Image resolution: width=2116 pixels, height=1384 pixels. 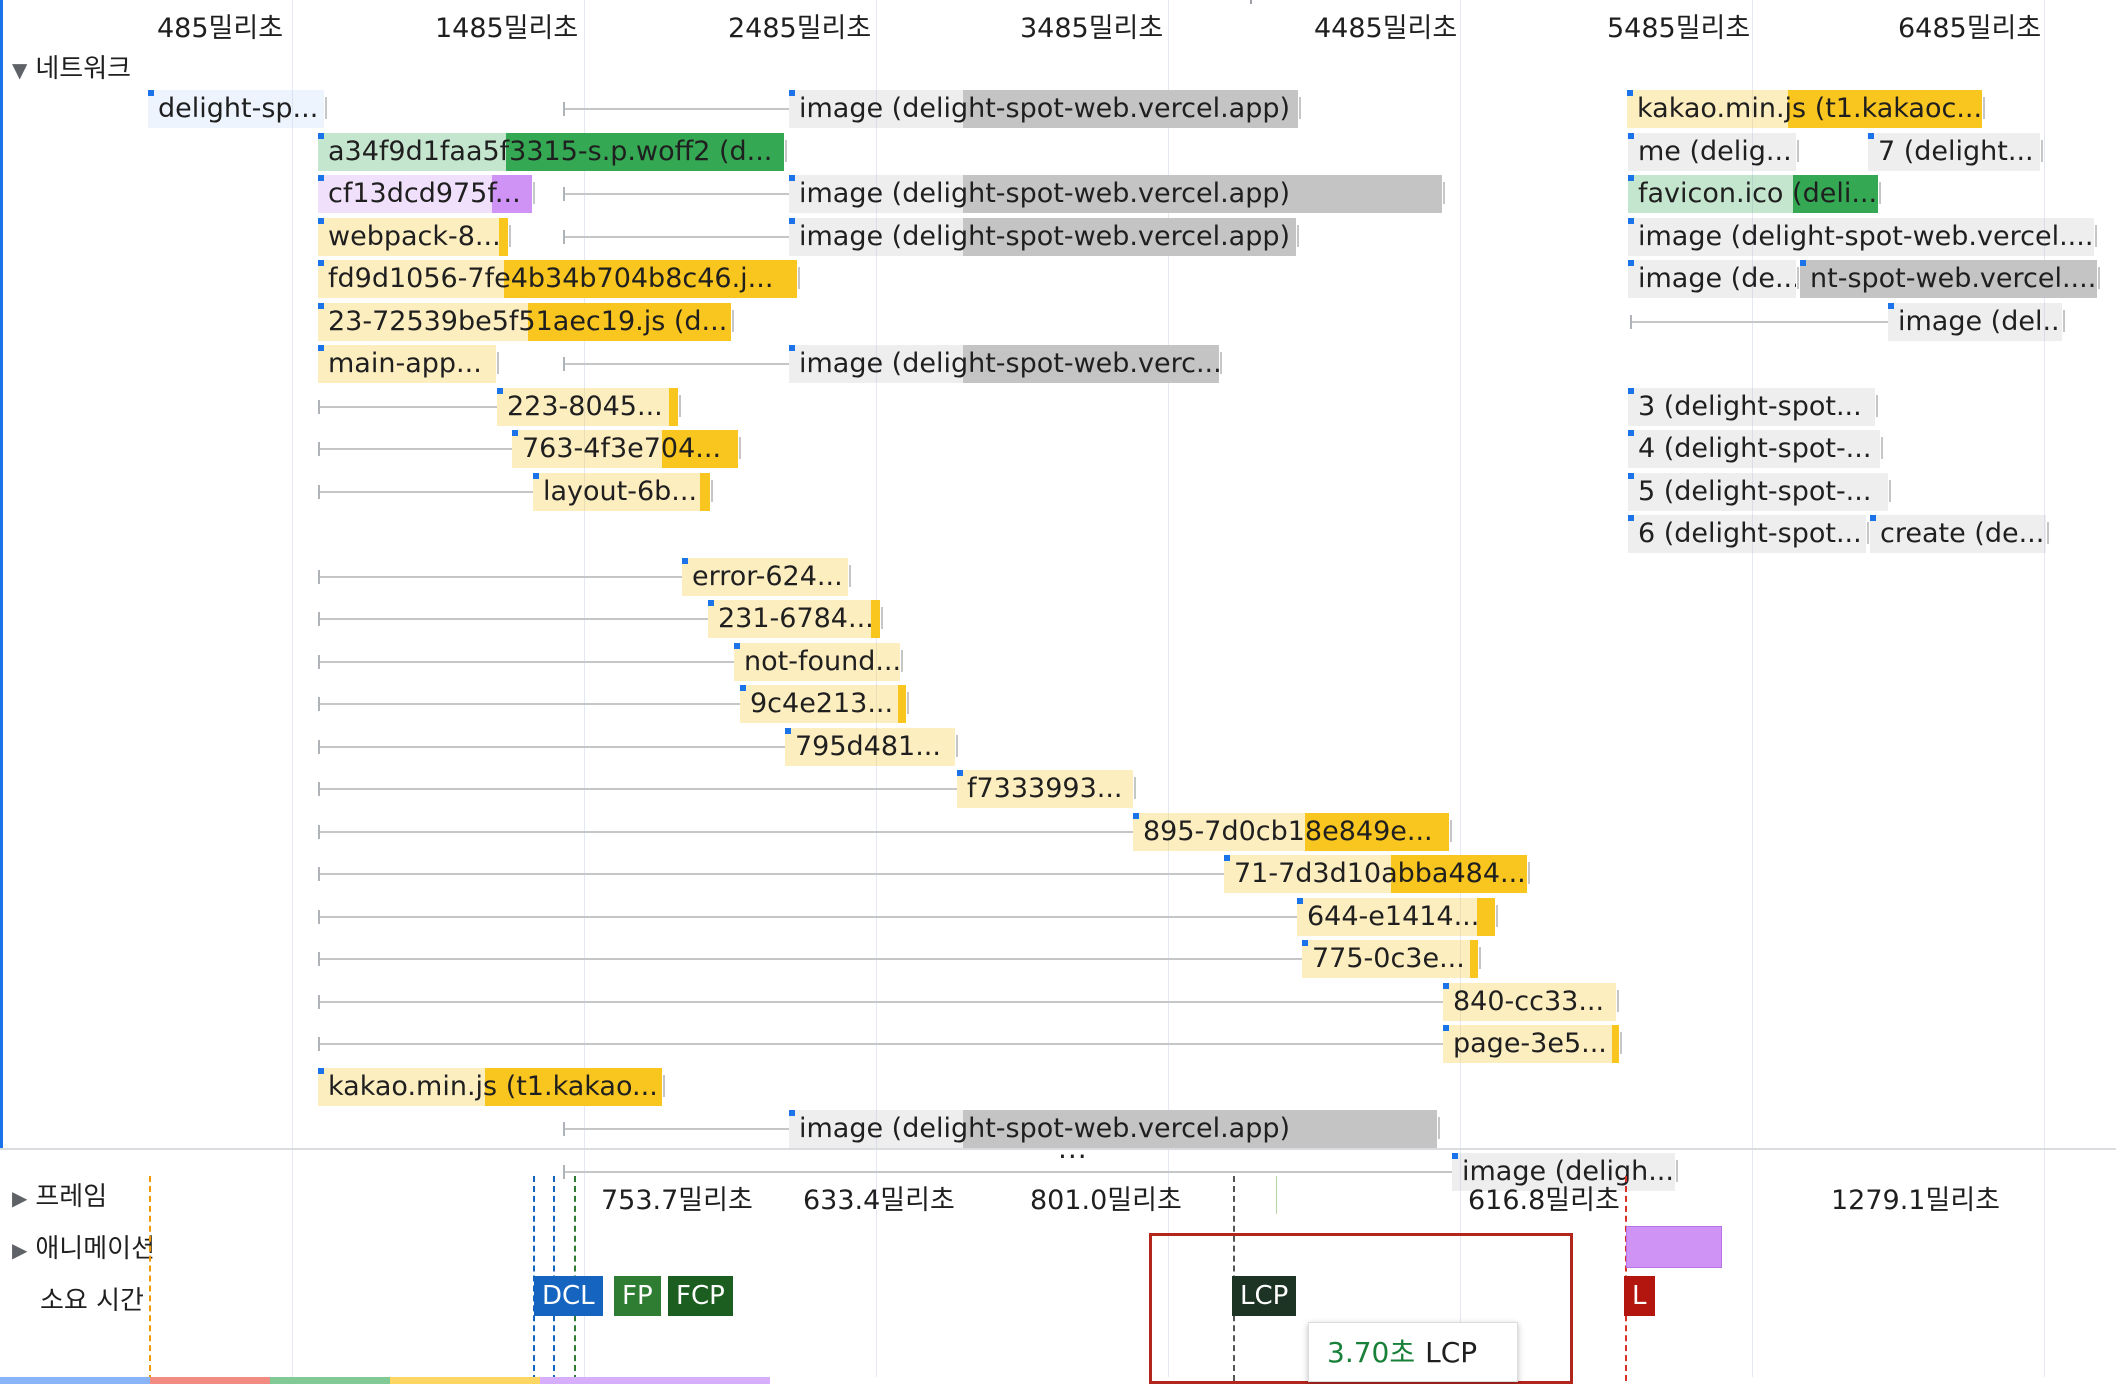 What do you see at coordinates (1106, 1200) in the screenshot?
I see `frame-duration: 801.0밀리초` at bounding box center [1106, 1200].